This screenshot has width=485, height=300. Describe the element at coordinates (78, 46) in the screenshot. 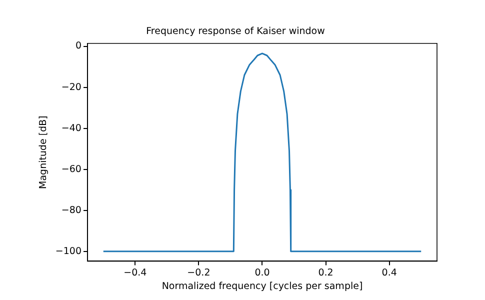

I see `y-tick-label: 0` at that location.